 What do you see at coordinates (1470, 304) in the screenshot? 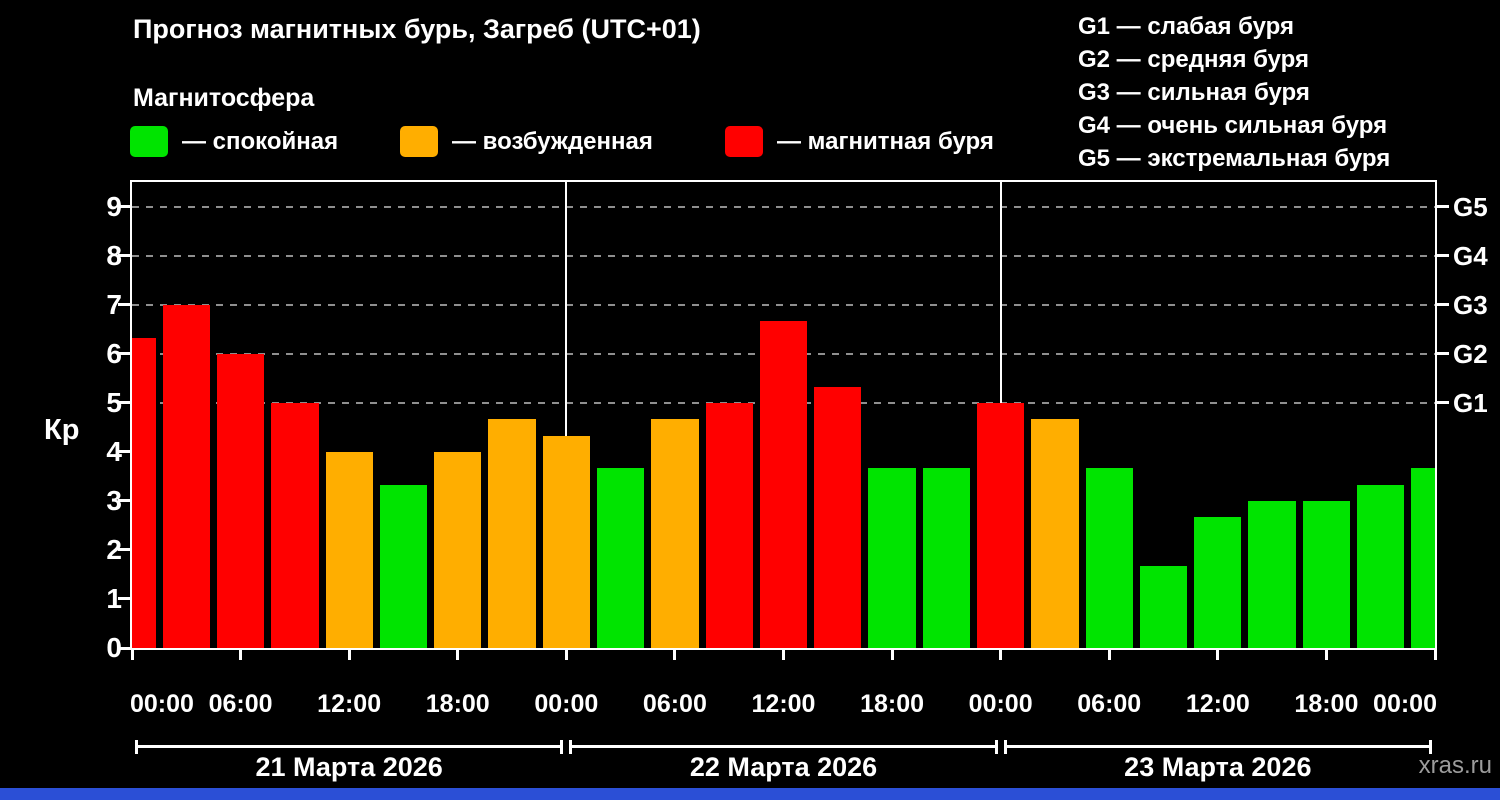
I see `g-axis-label: G3` at bounding box center [1470, 304].